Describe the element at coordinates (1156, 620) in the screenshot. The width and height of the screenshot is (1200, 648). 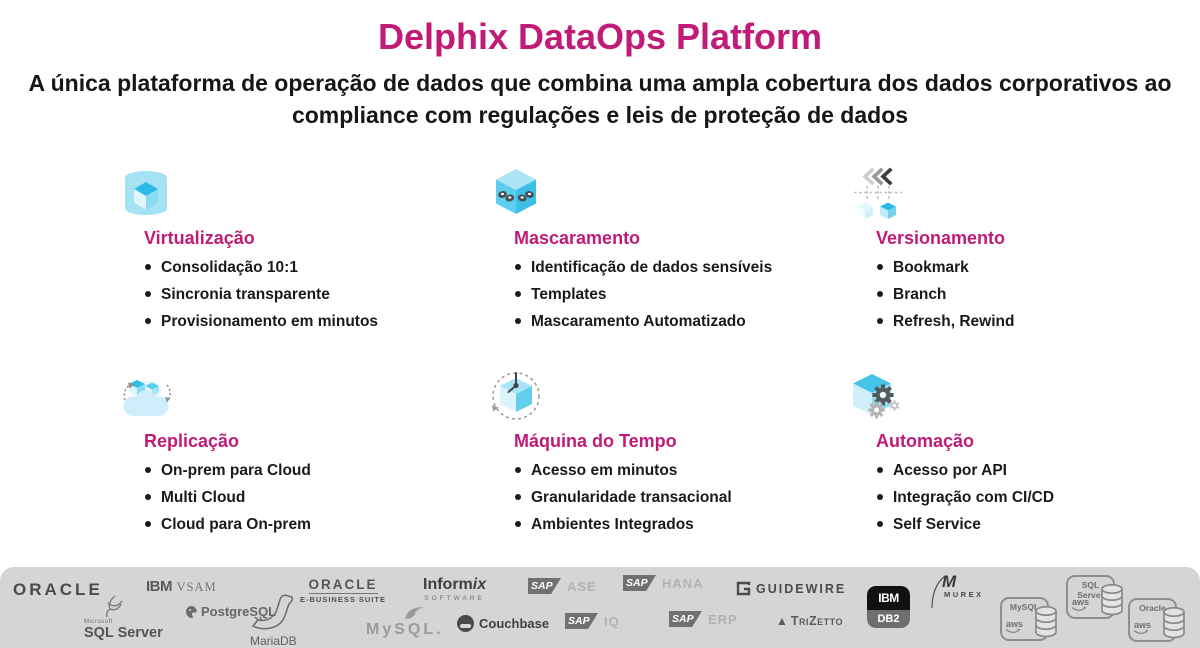
I see `logo-aws-oracle: Oracle aws` at that location.